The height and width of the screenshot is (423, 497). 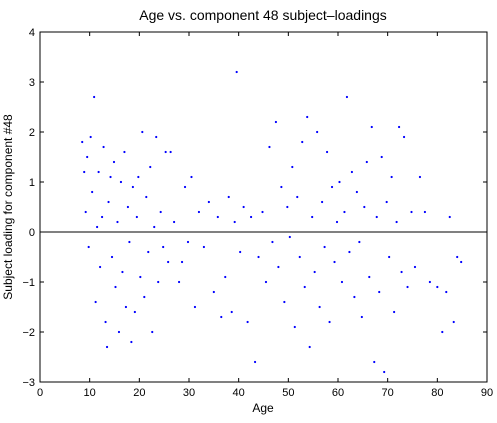 I want to click on chart-title: Age vs. component 48 subject–loadings, so click(x=263, y=15).